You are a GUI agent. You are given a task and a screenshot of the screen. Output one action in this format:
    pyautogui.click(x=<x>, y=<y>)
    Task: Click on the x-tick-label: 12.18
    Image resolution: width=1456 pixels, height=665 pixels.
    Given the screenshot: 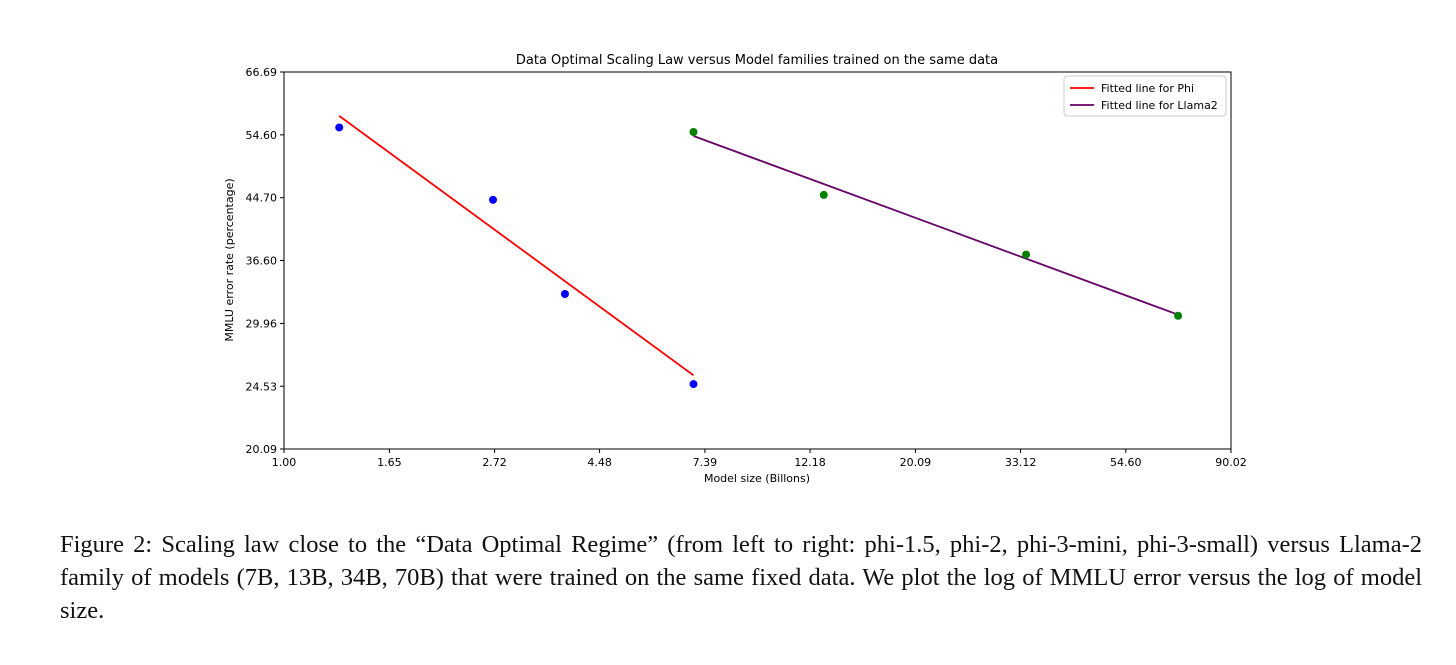 What is the action you would take?
    pyautogui.click(x=810, y=462)
    